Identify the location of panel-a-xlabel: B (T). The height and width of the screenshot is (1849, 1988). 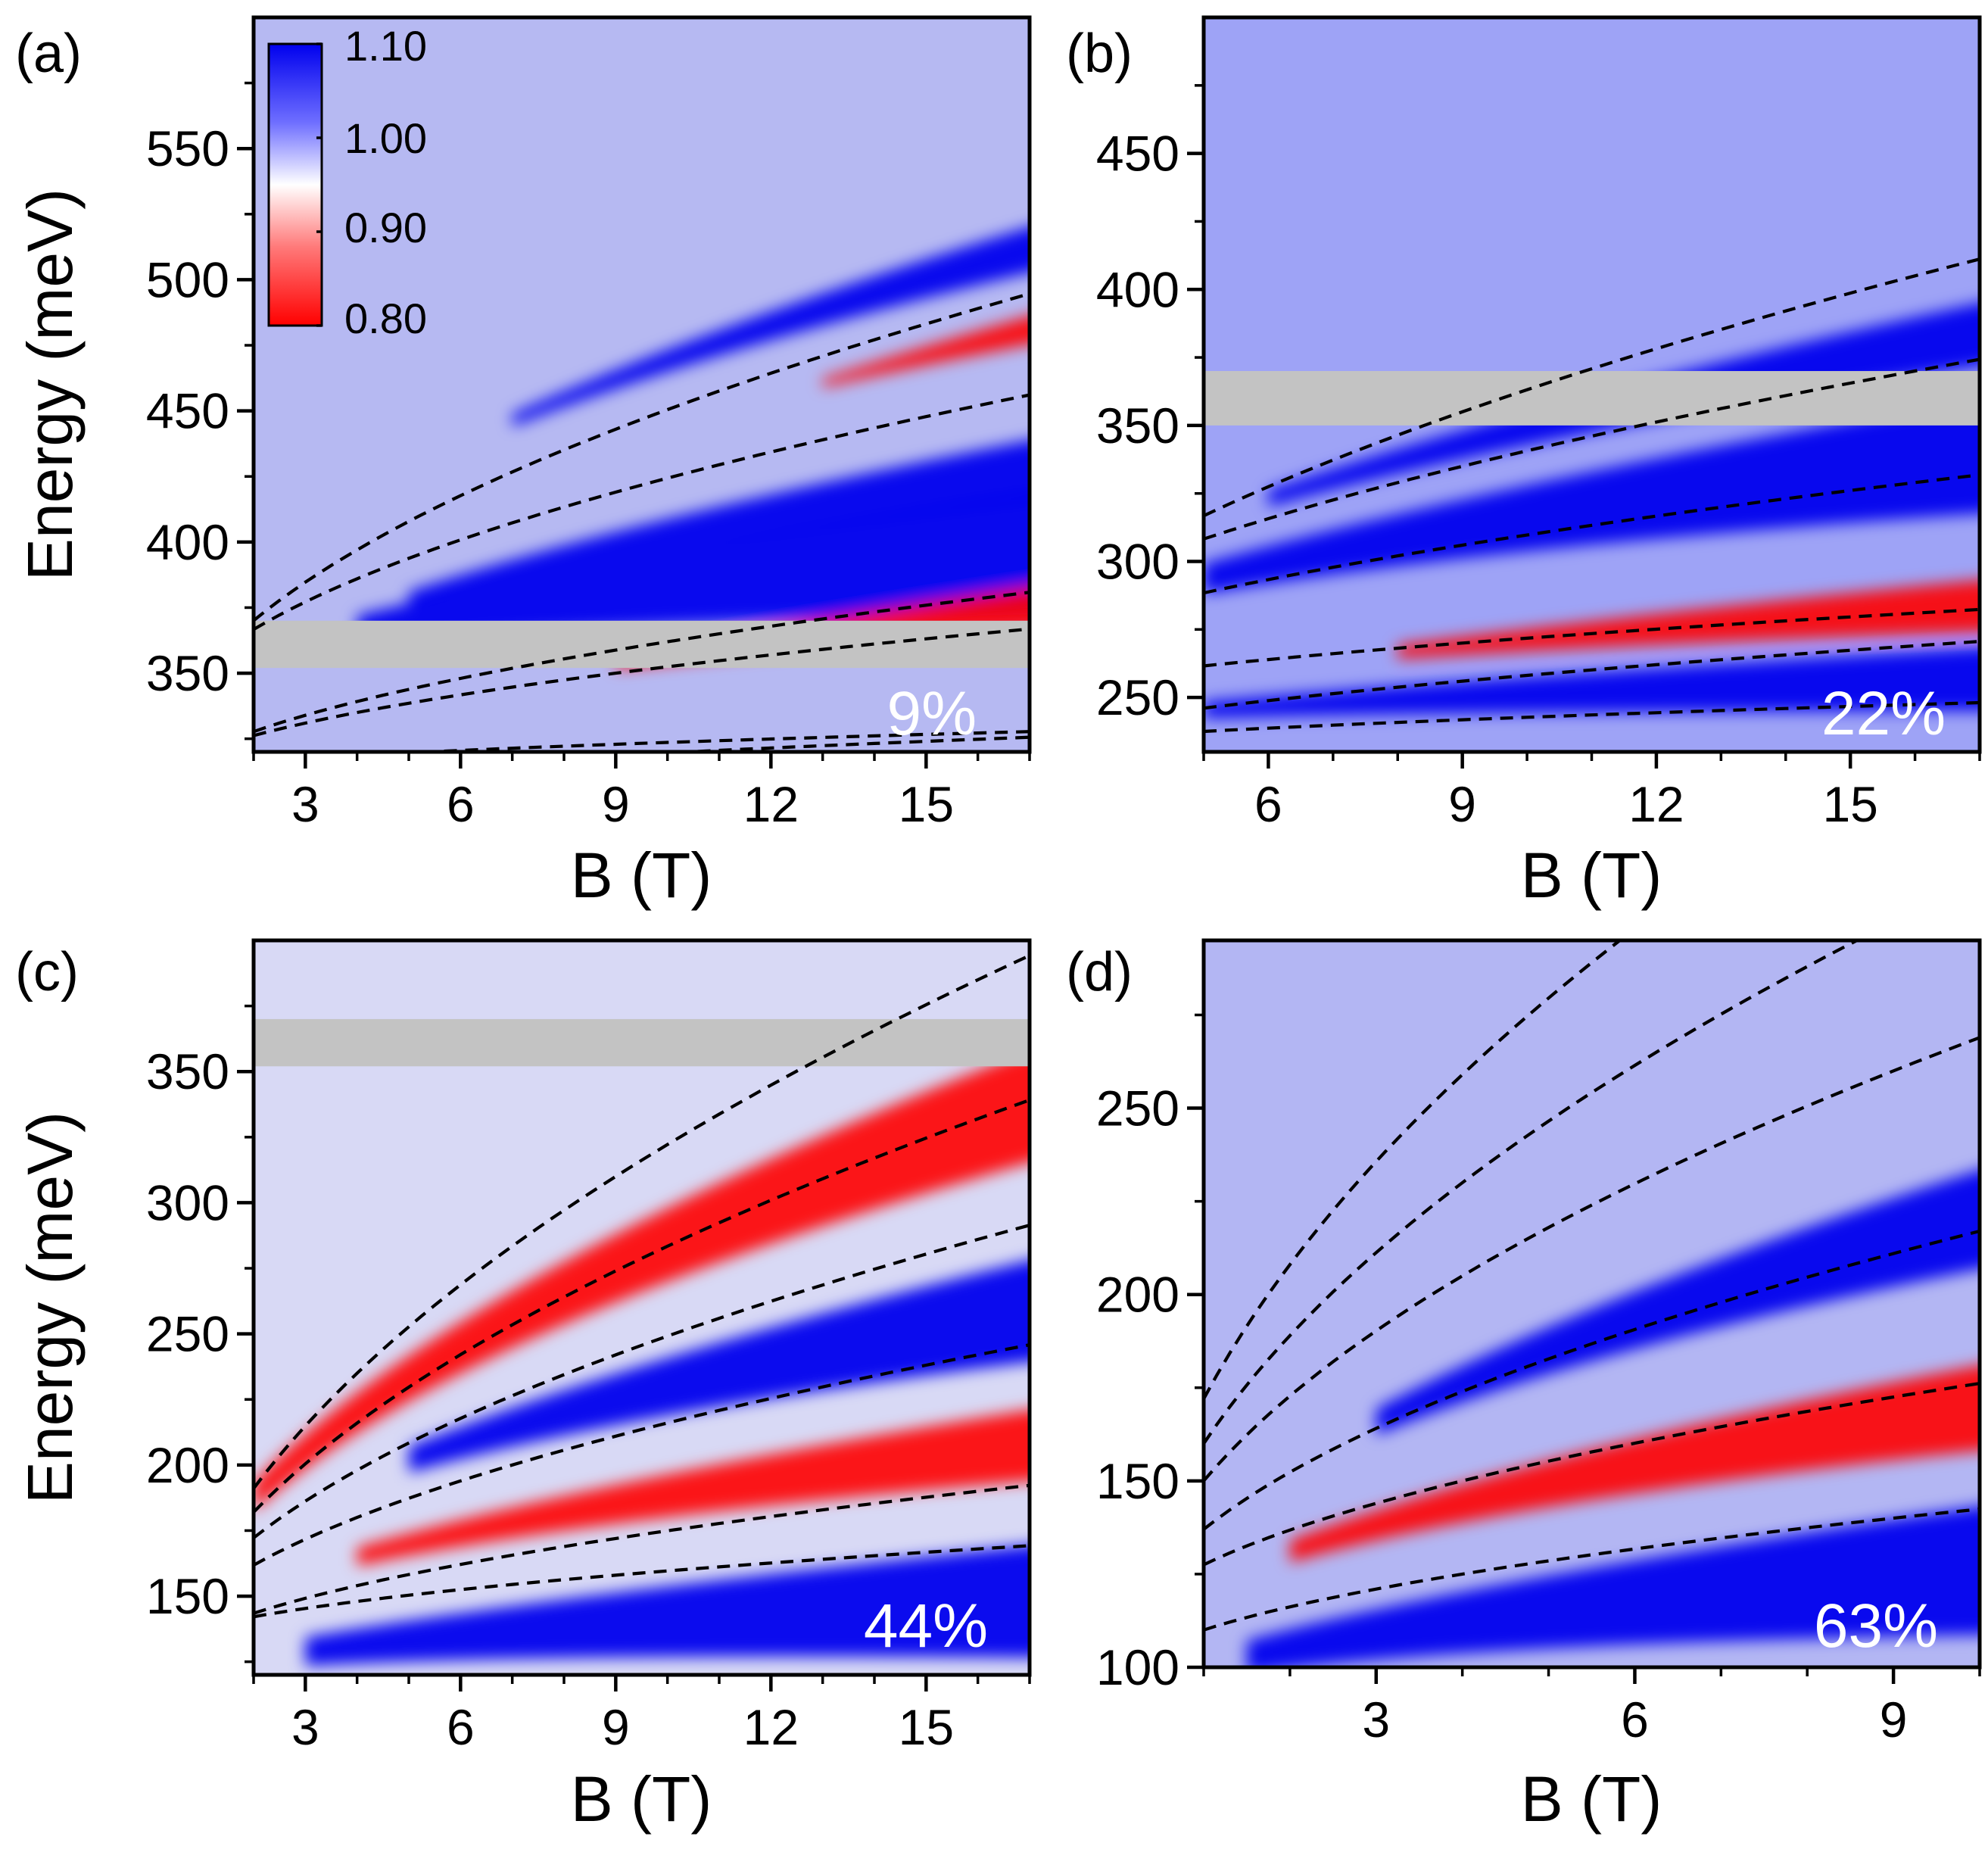
(641, 875).